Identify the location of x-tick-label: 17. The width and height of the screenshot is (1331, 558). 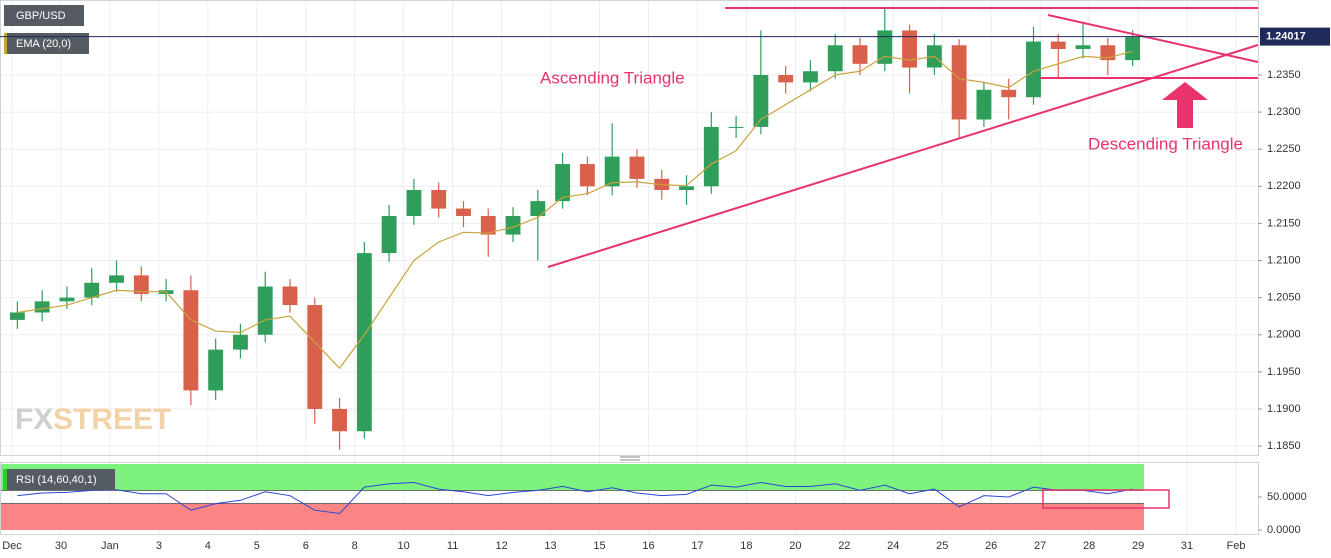
(697, 546).